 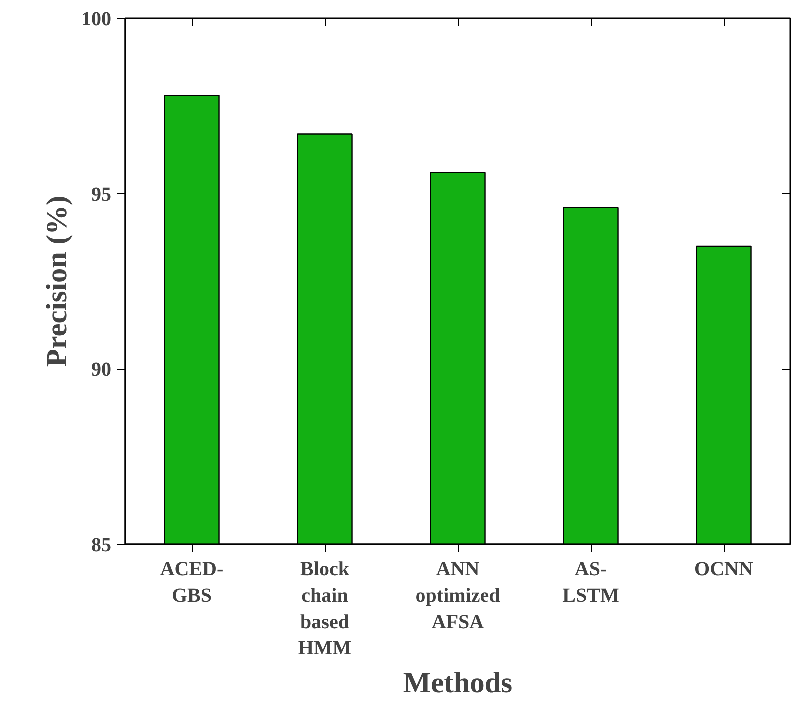 I want to click on y-tick-label: 100, so click(x=97, y=19).